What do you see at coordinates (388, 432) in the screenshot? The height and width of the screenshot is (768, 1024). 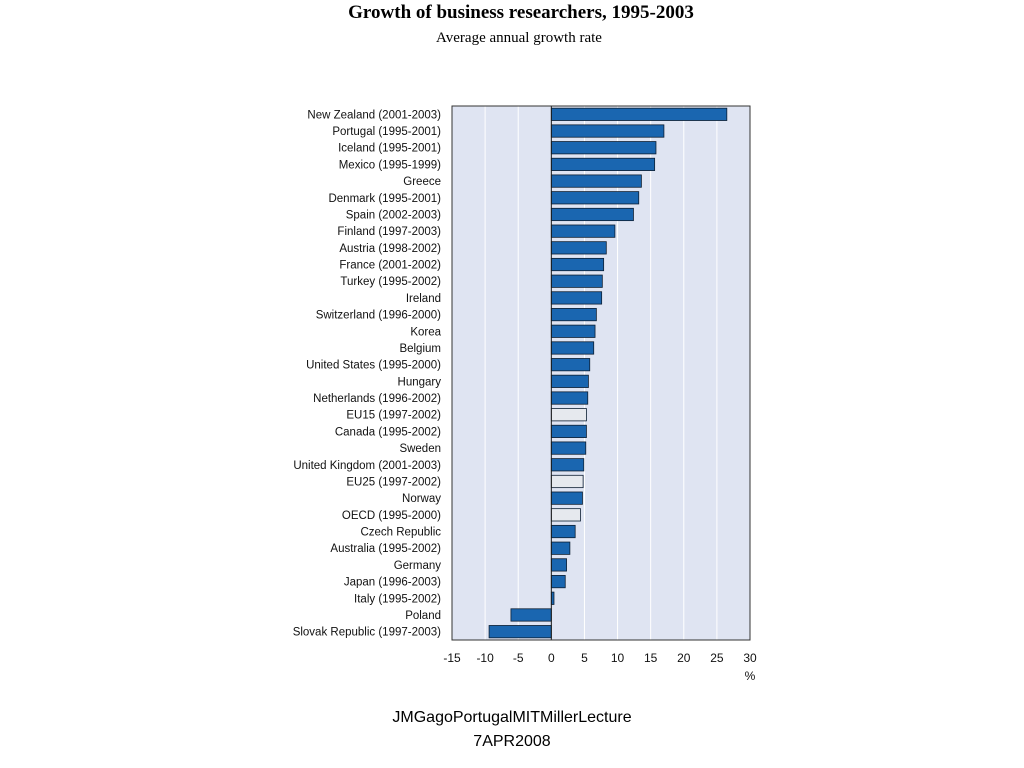 I see `category-label: Canada (1995-2002)` at bounding box center [388, 432].